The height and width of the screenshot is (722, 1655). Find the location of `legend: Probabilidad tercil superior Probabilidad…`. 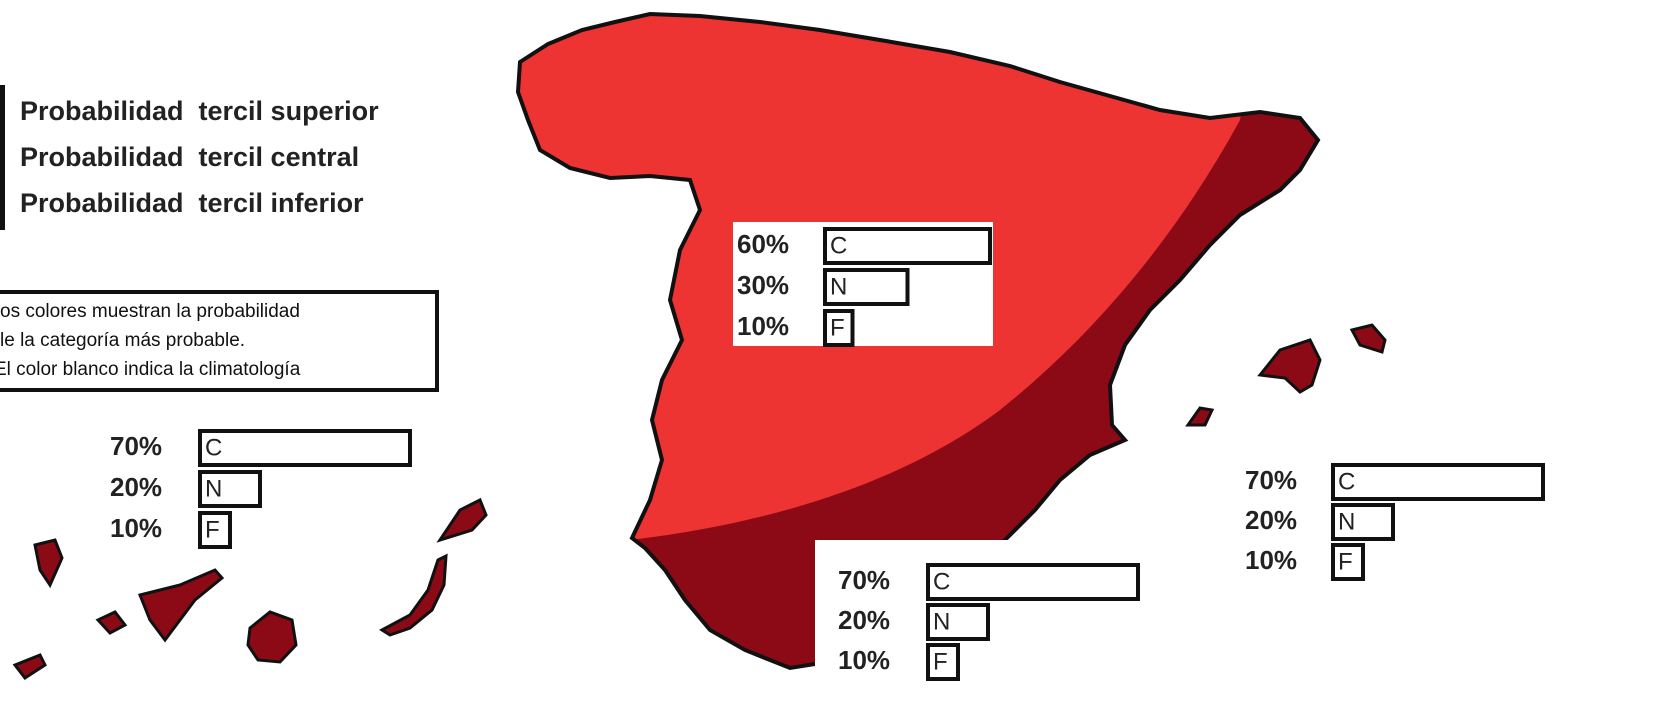

legend: Probabilidad tercil superior Probabilidad… is located at coordinates (199, 157).